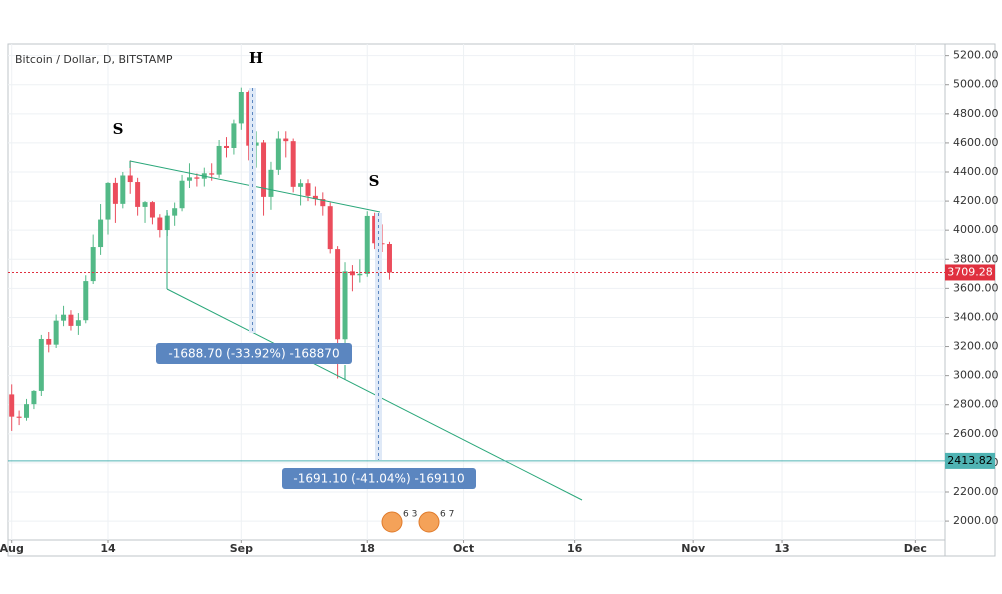 This screenshot has height=594, width=1002. I want to click on y-tick-label: 3600.00, so click(976, 287).